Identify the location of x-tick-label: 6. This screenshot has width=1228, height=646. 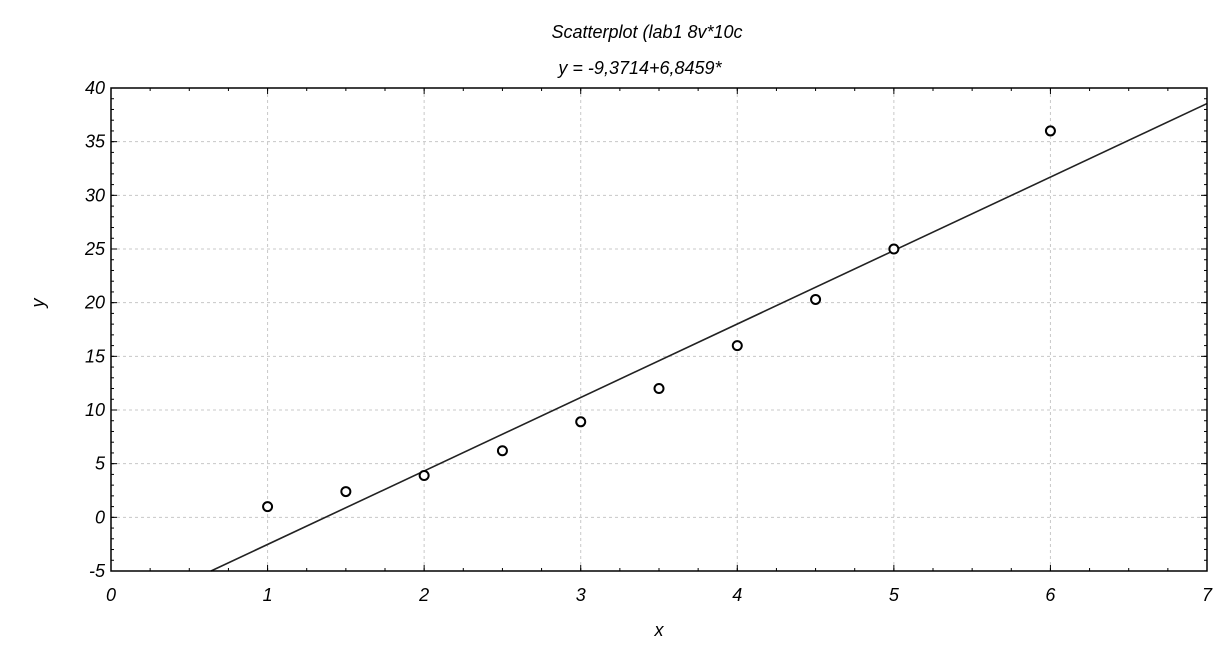
(1050, 595).